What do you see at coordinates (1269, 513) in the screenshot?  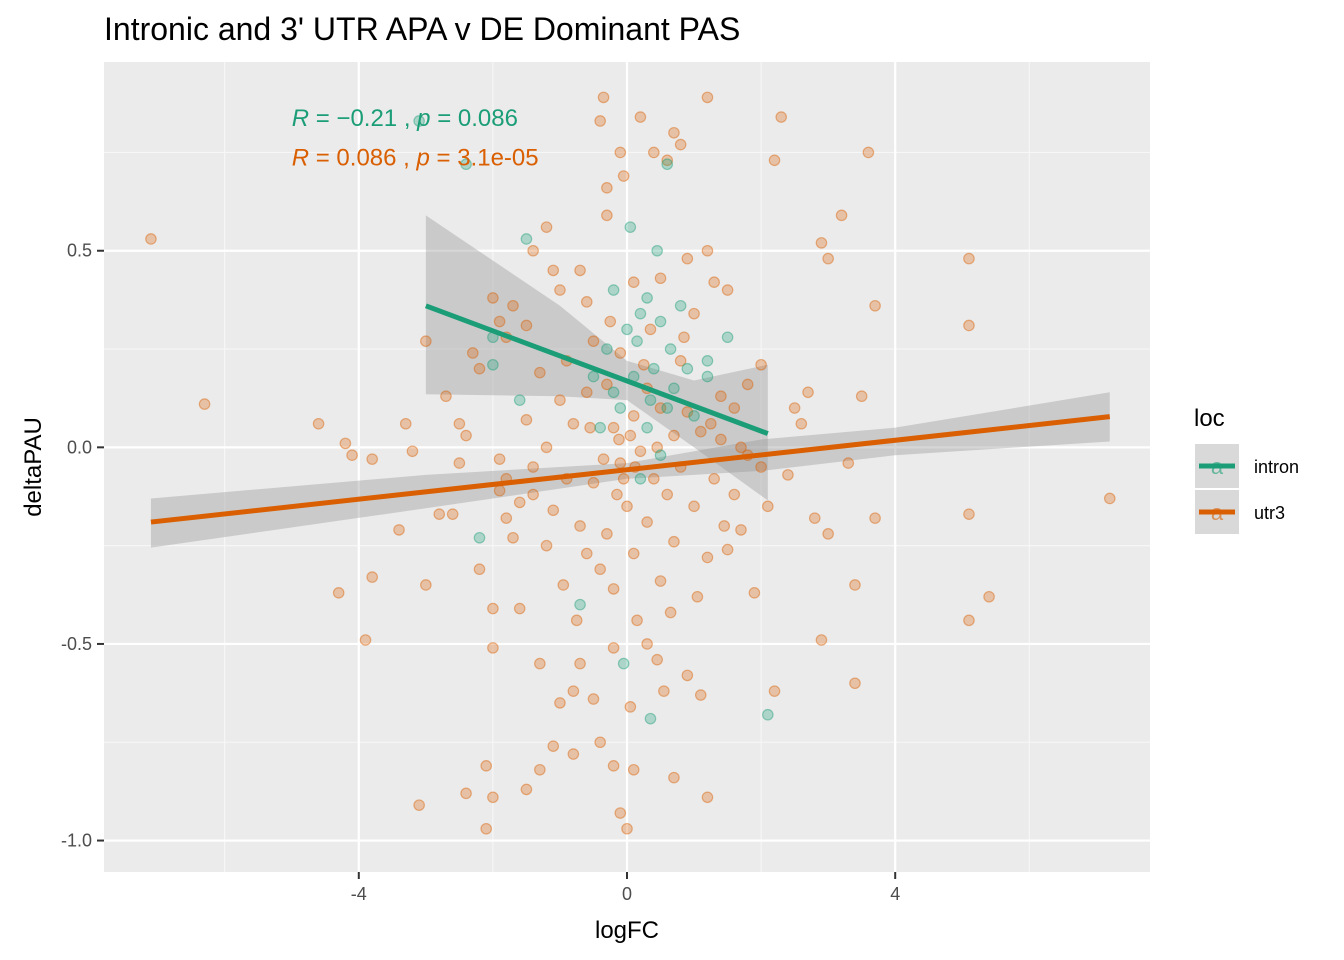 I see `legend-label-utr3: utr3` at bounding box center [1269, 513].